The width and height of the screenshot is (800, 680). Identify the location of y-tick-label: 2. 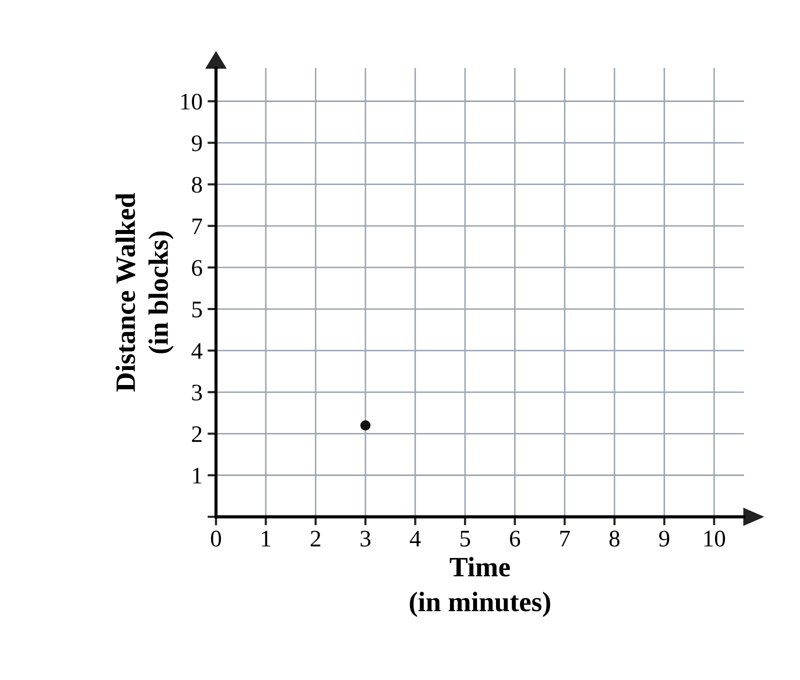
(197, 434).